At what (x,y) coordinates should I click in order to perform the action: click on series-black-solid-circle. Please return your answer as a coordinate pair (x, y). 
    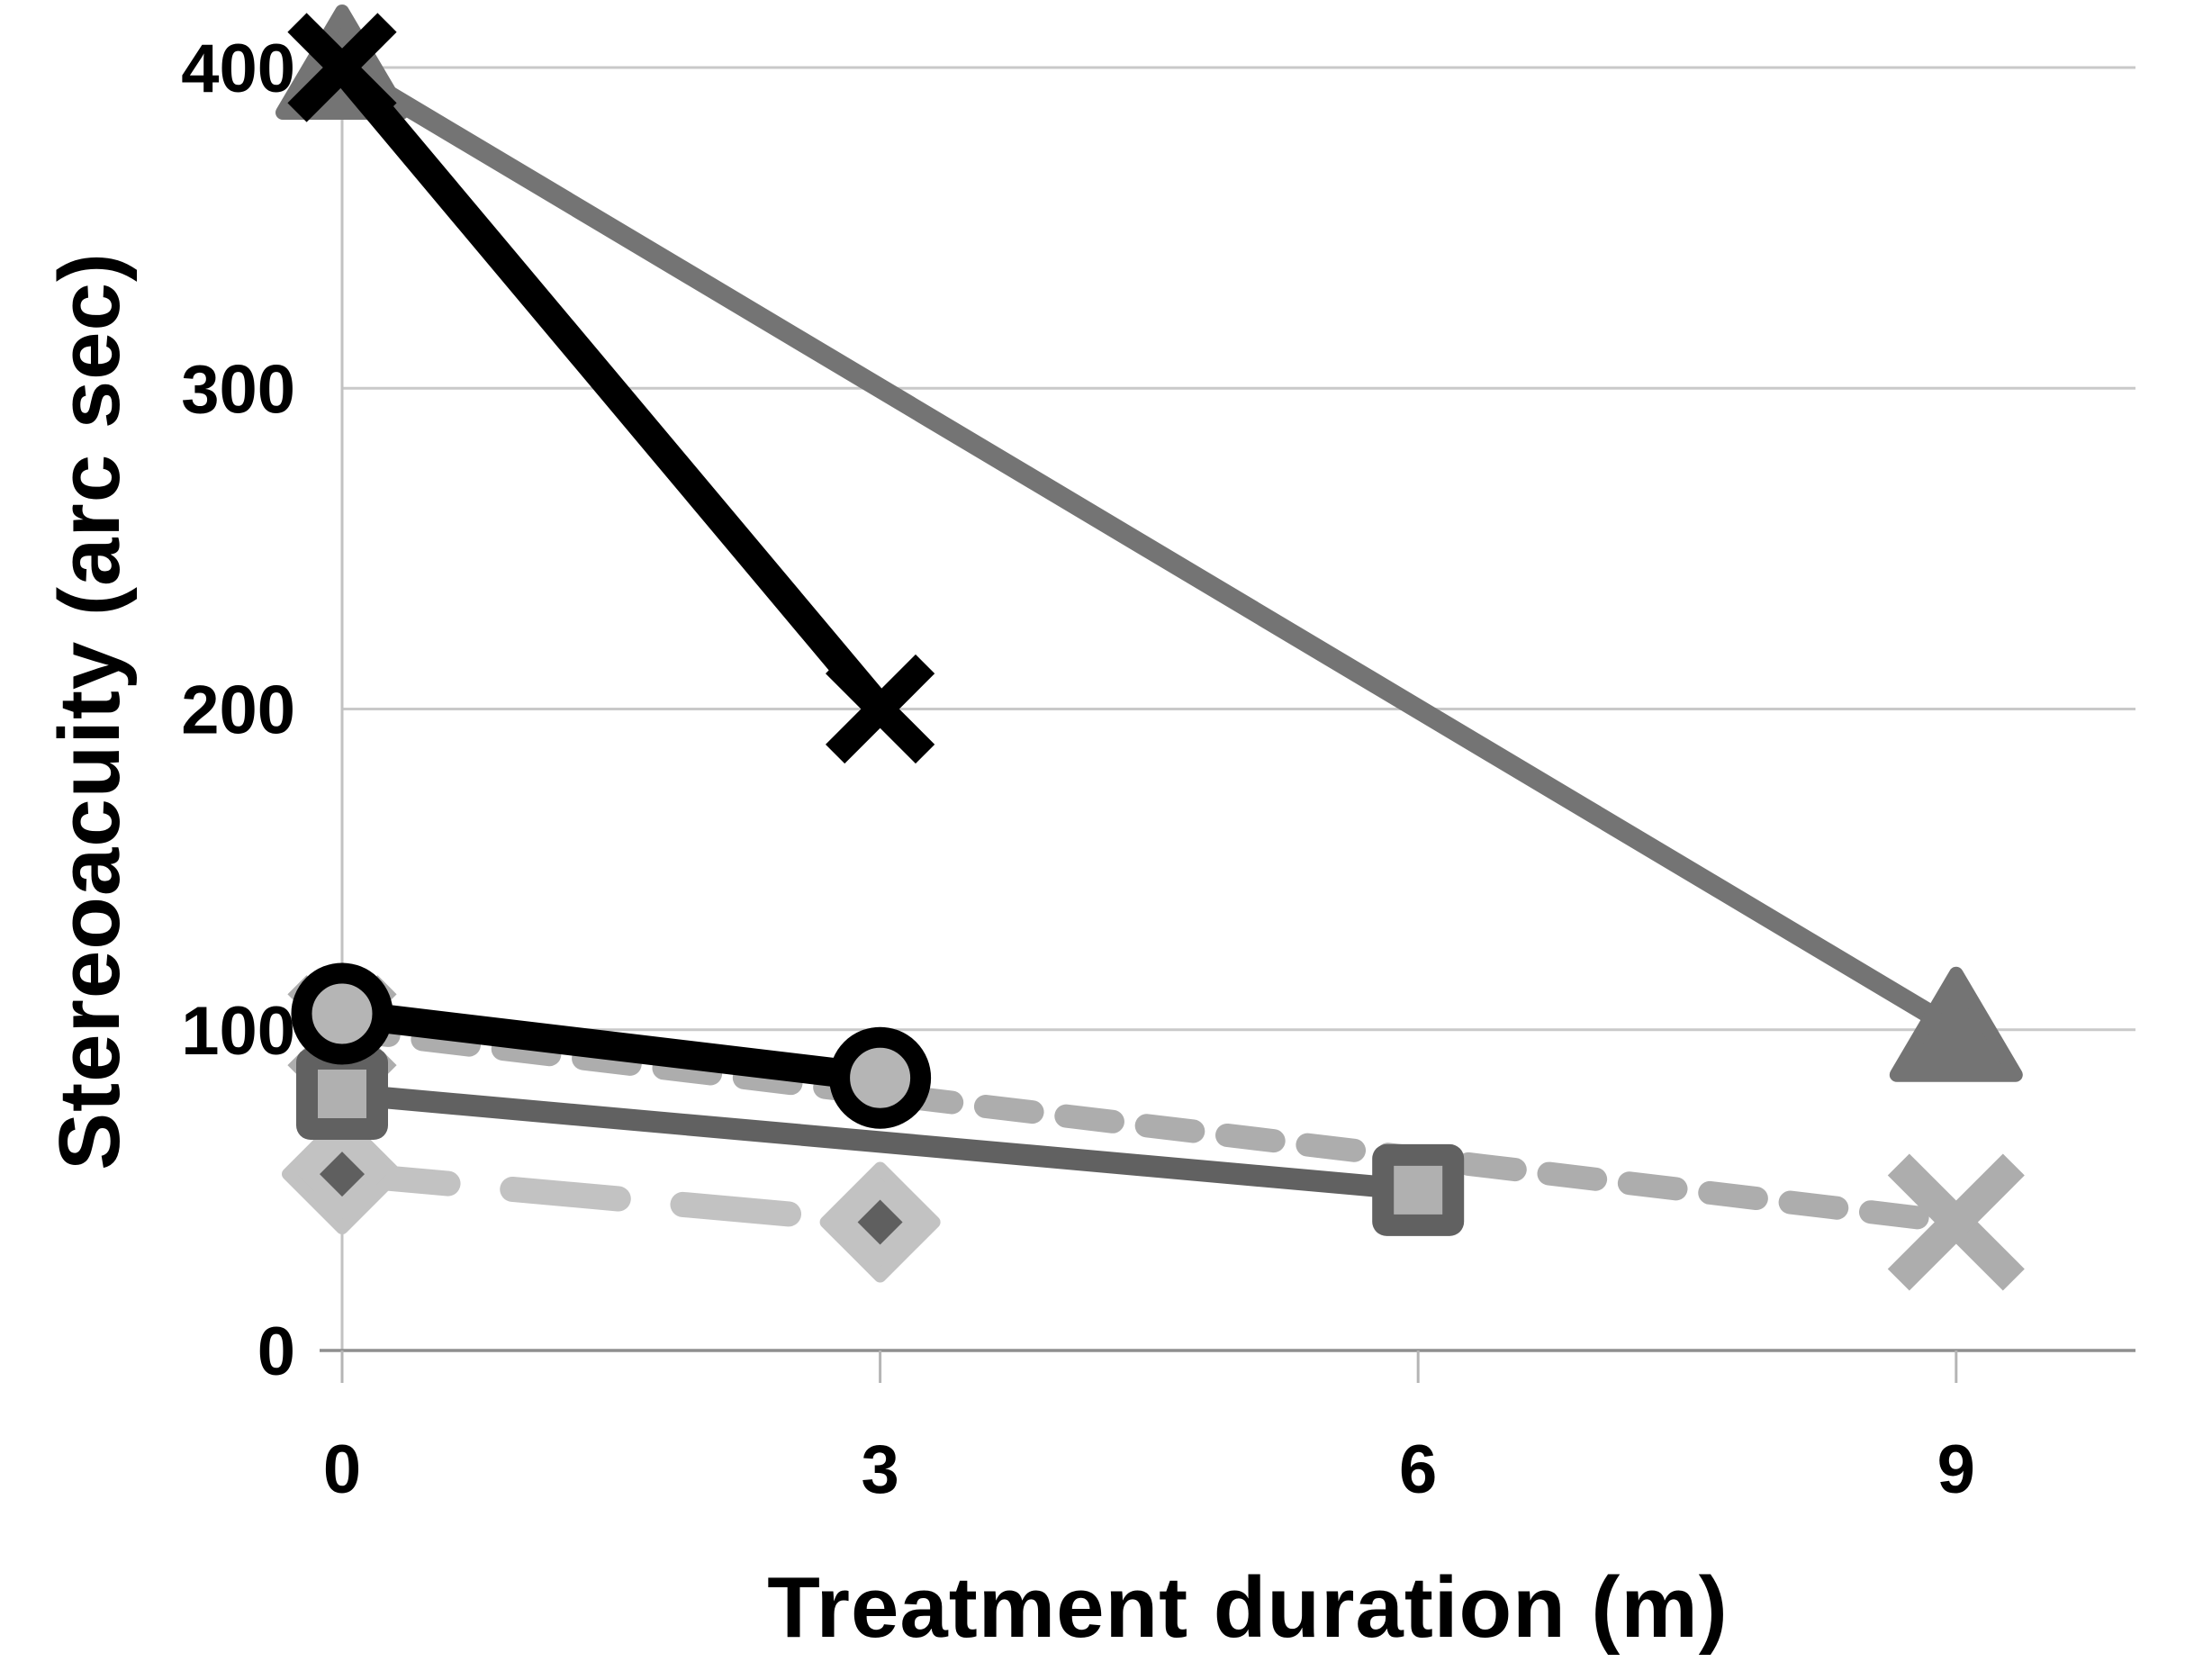
    Looking at the image, I should click on (611, 1045).